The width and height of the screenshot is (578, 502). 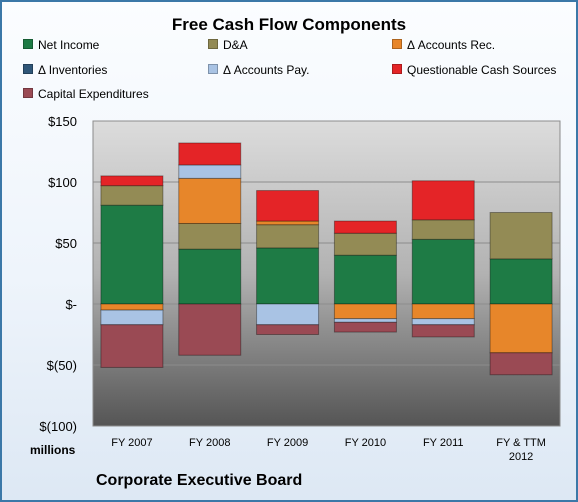 I want to click on legend-questionable-cash: Questionable Cash Sources, so click(x=474, y=70).